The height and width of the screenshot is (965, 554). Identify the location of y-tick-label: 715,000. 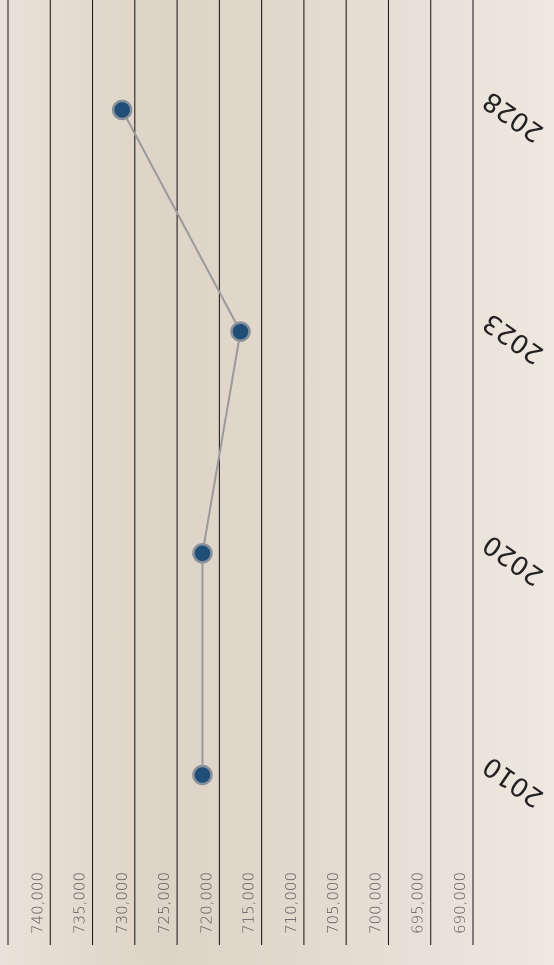
(249, 903).